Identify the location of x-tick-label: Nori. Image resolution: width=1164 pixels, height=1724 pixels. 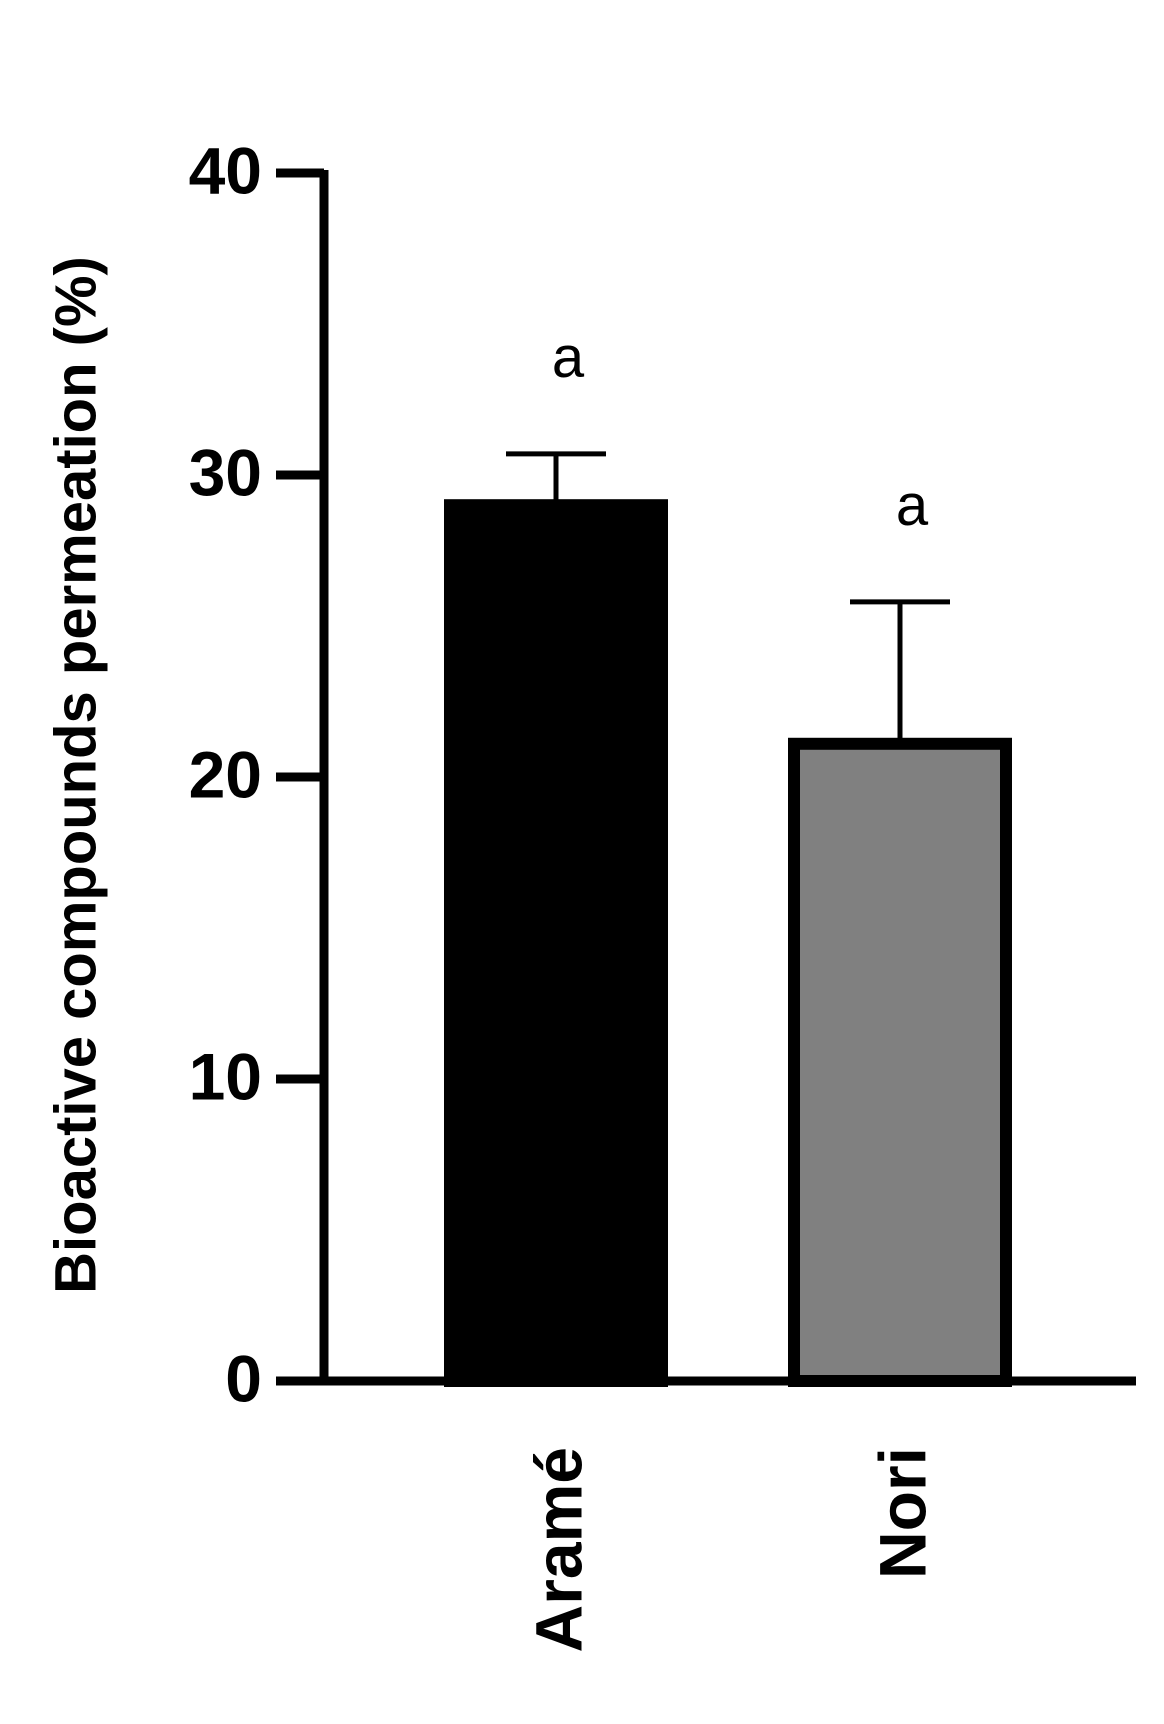
(902, 1513).